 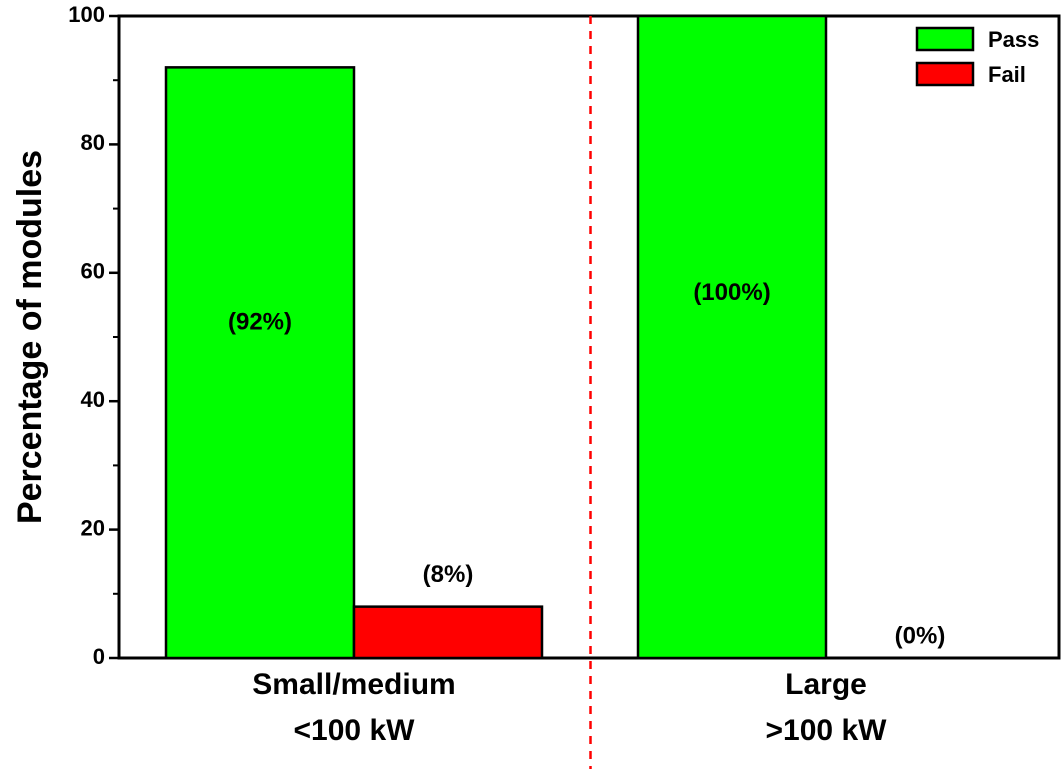 I want to click on data-label-pass-1: (100%), so click(x=731, y=292).